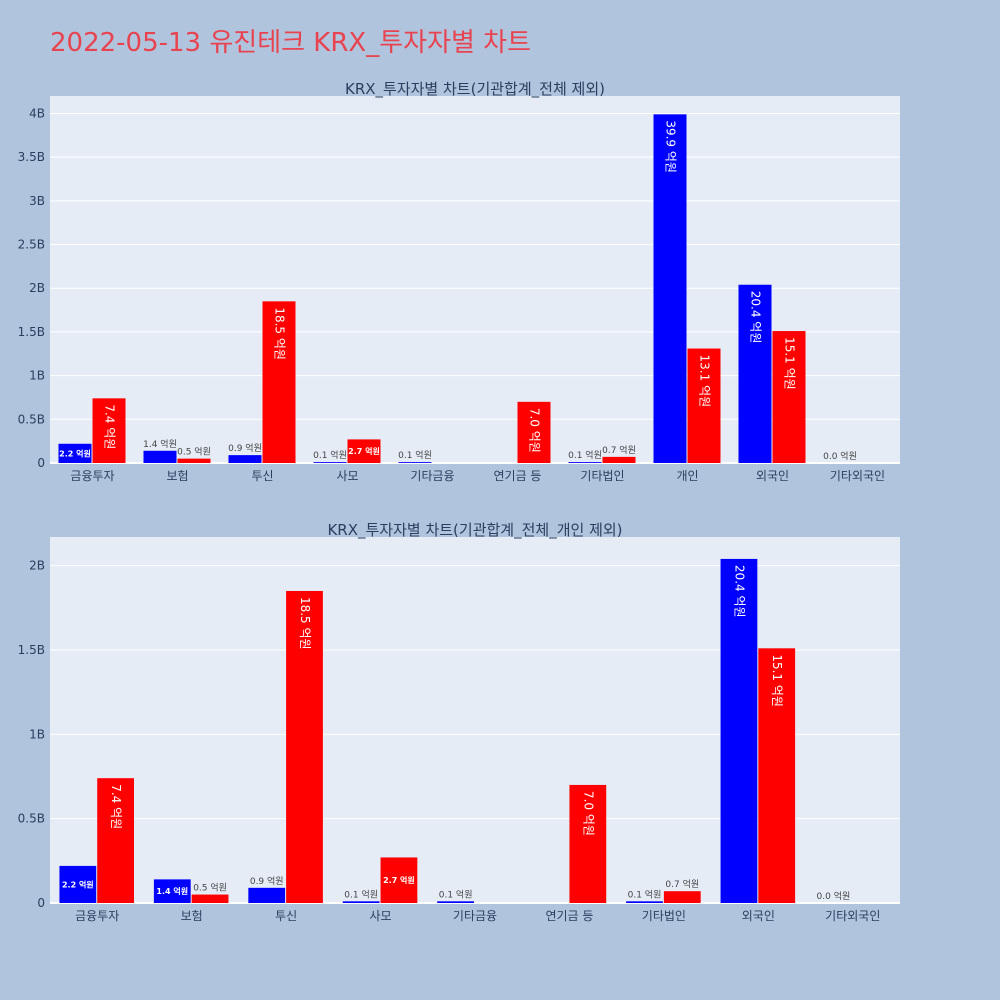 This screenshot has height=1000, width=1000. I want to click on x-tick-label: 개인, so click(687, 476).